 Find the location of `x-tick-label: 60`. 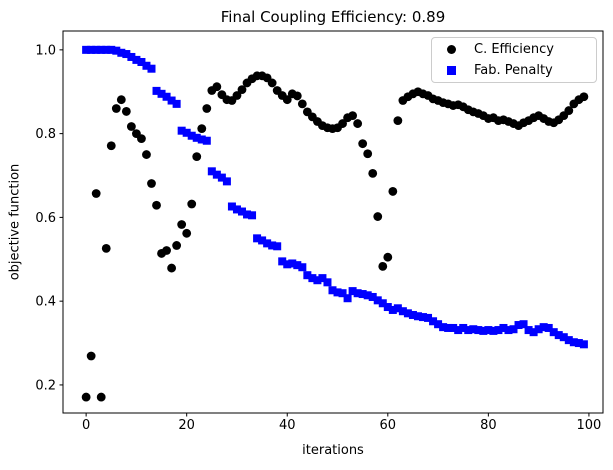

x-tick-label: 60 is located at coordinates (388, 425).